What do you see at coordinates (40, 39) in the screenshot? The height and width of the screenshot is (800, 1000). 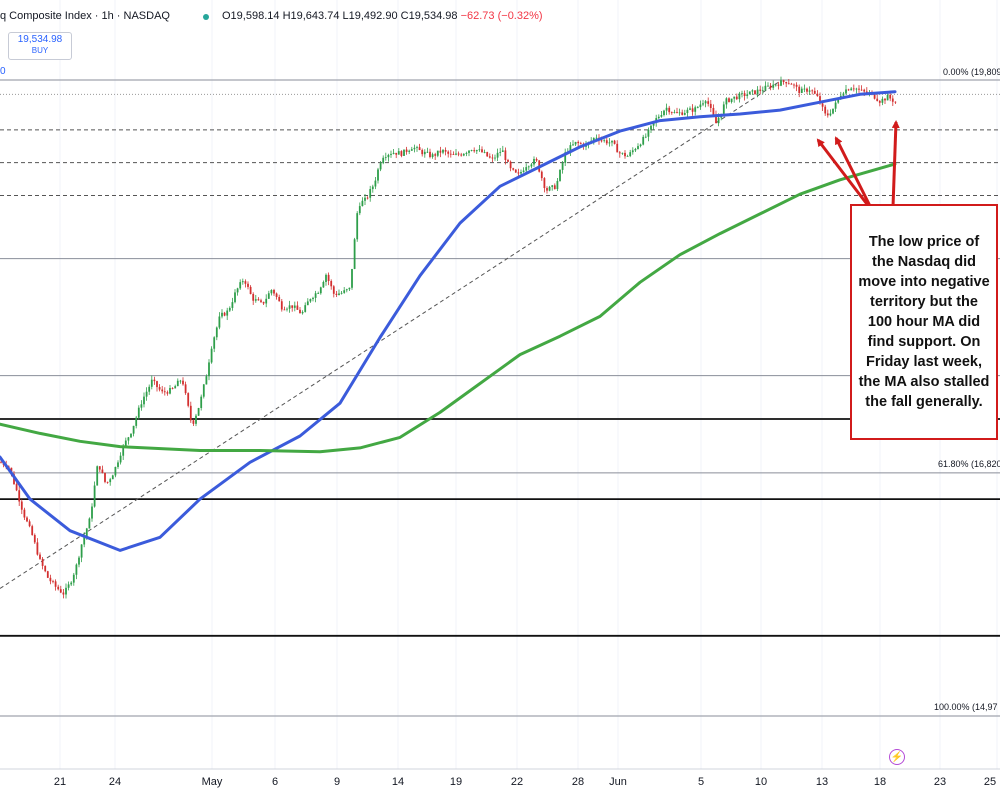 I see `buy-price: 19,534.98` at bounding box center [40, 39].